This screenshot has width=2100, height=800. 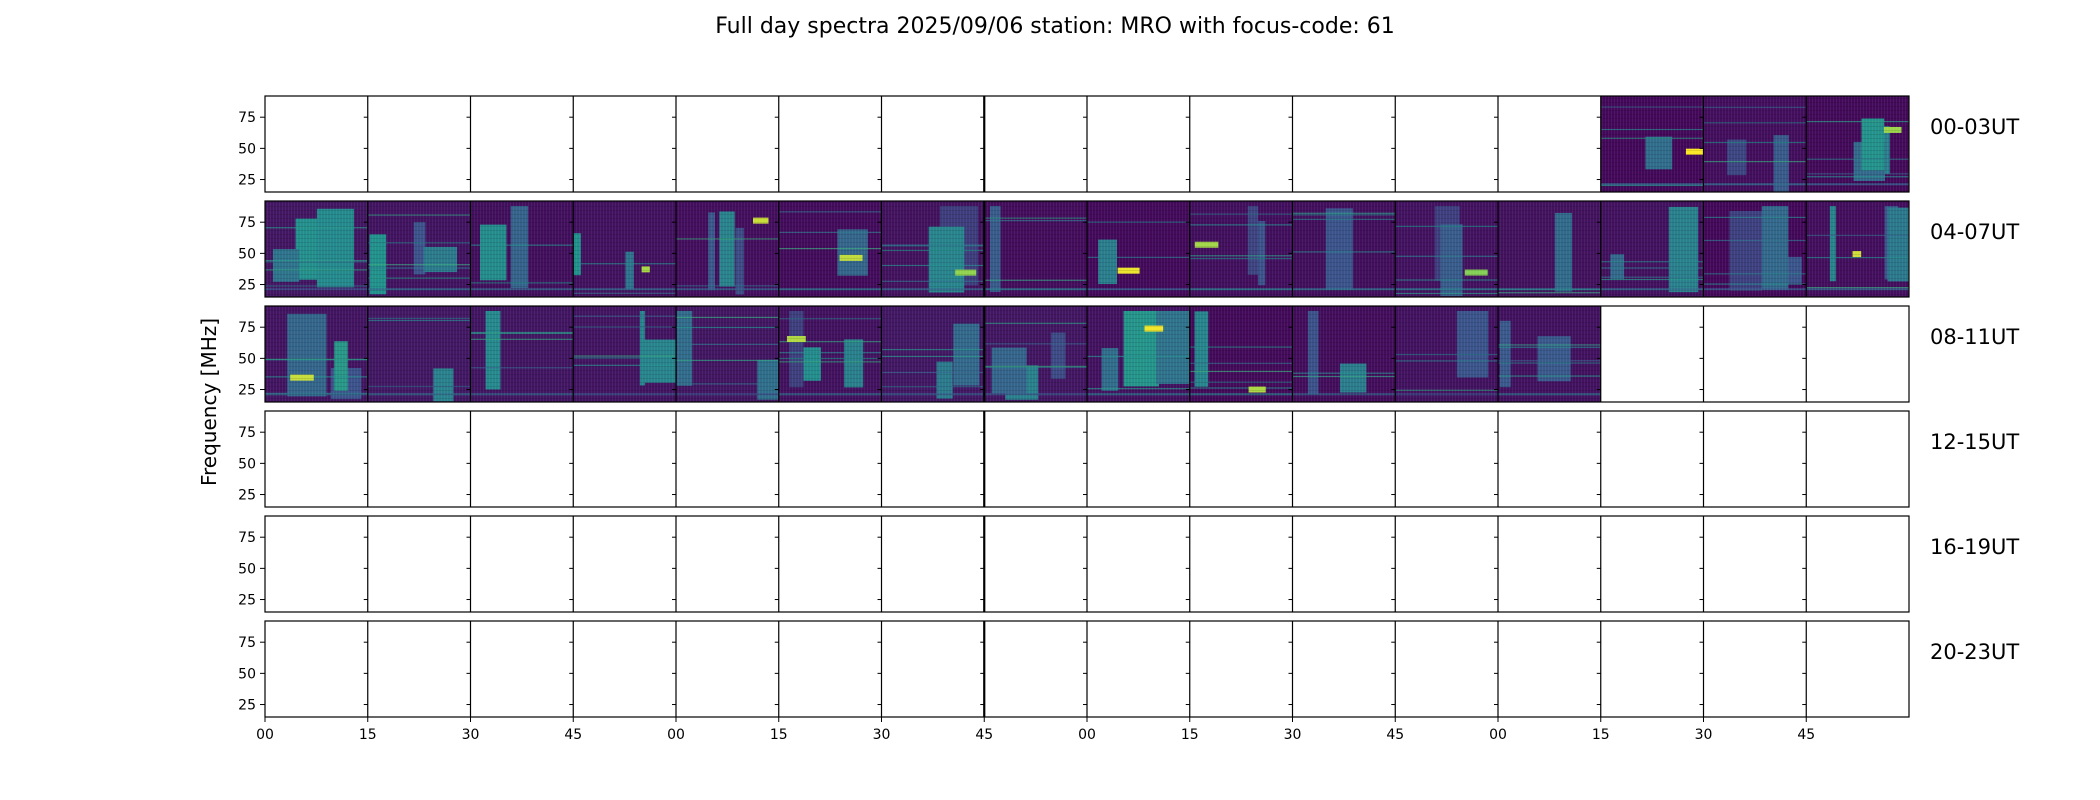 I want to click on spectra-row: 25 50 75 16-19UT, so click(x=1128, y=564).